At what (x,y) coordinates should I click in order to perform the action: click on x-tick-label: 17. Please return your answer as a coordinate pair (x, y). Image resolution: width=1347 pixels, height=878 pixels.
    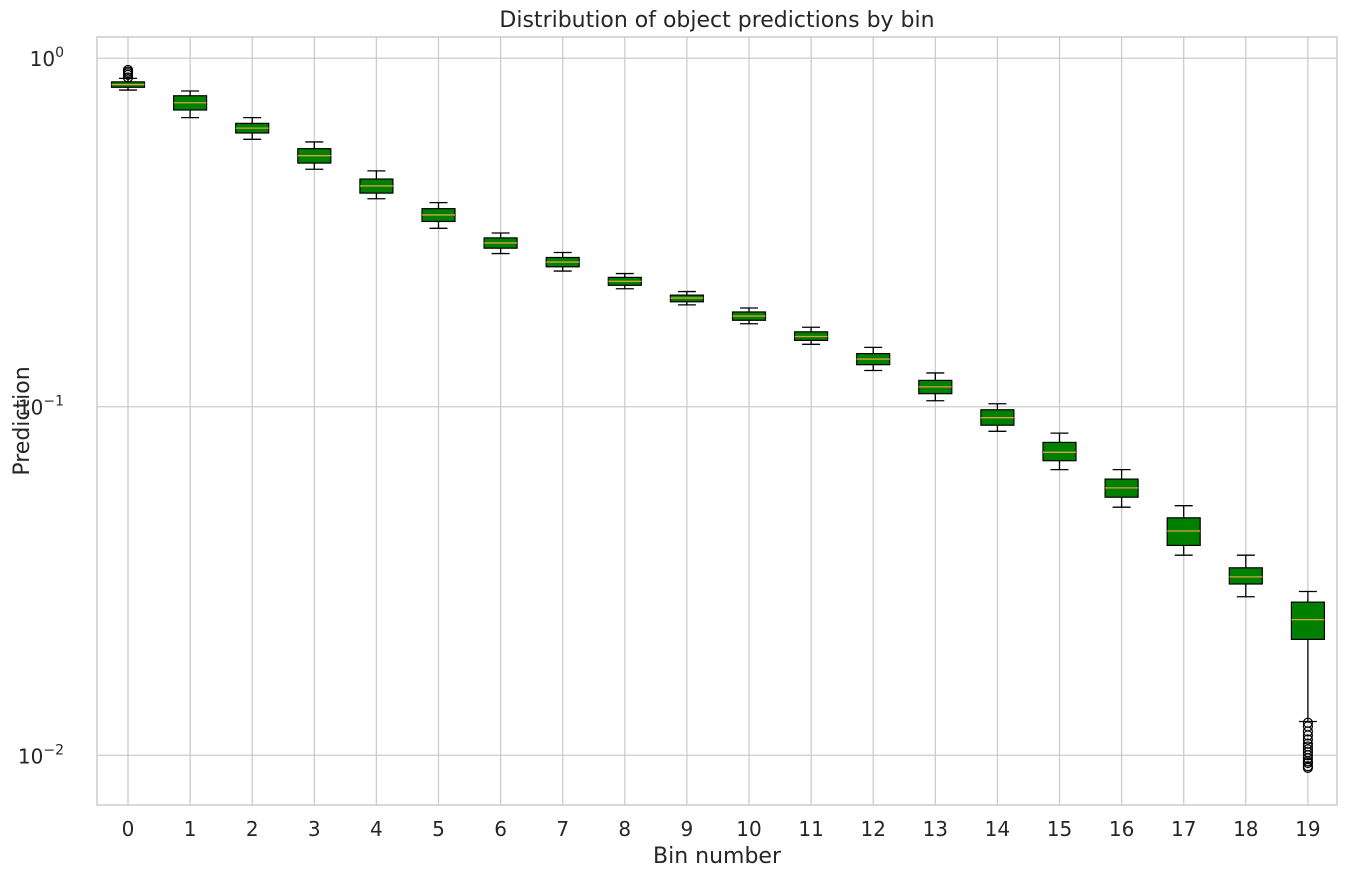
    Looking at the image, I should click on (1183, 829).